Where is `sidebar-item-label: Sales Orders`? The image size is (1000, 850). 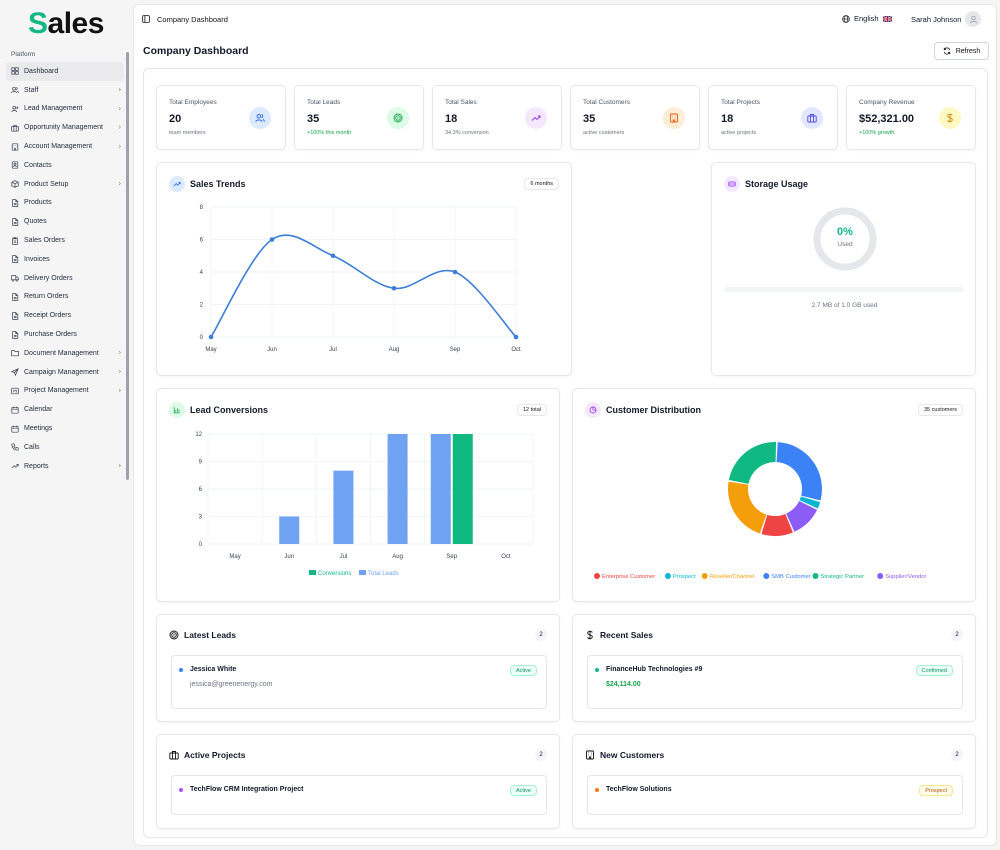 sidebar-item-label: Sales Orders is located at coordinates (44, 241).